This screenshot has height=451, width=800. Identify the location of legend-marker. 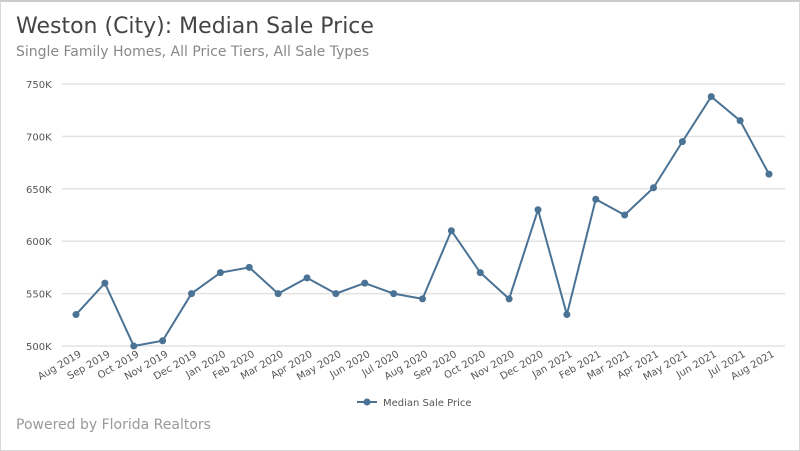
(367, 402).